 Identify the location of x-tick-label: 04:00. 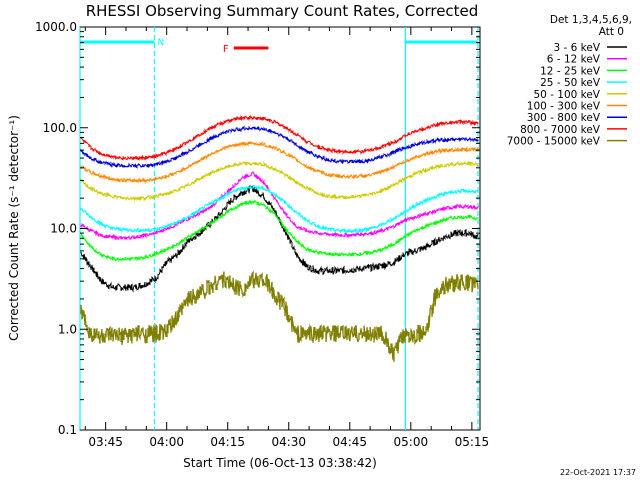
(166, 442).